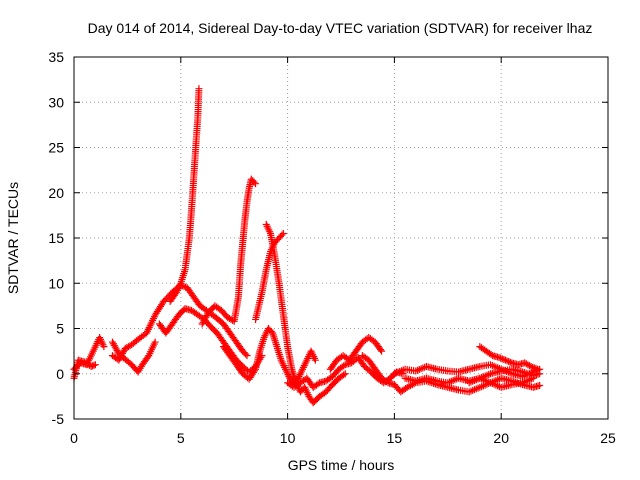 This screenshot has width=640, height=480. I want to click on x-tick-label: 5, so click(181, 438).